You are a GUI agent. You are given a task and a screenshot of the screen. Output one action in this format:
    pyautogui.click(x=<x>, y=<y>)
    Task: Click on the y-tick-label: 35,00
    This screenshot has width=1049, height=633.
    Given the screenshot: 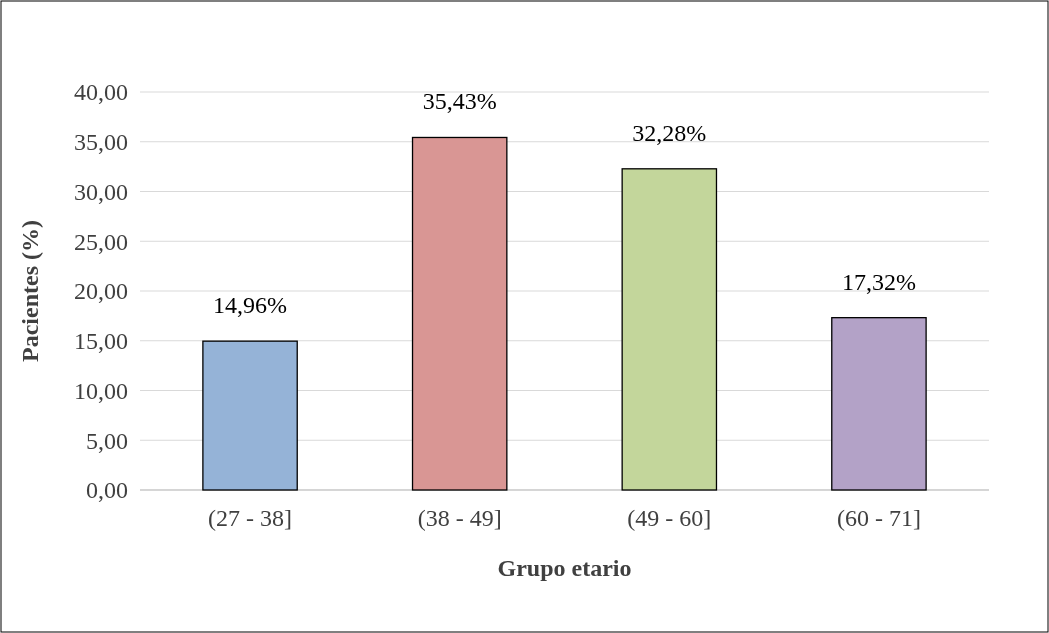 What is the action you would take?
    pyautogui.click(x=101, y=142)
    